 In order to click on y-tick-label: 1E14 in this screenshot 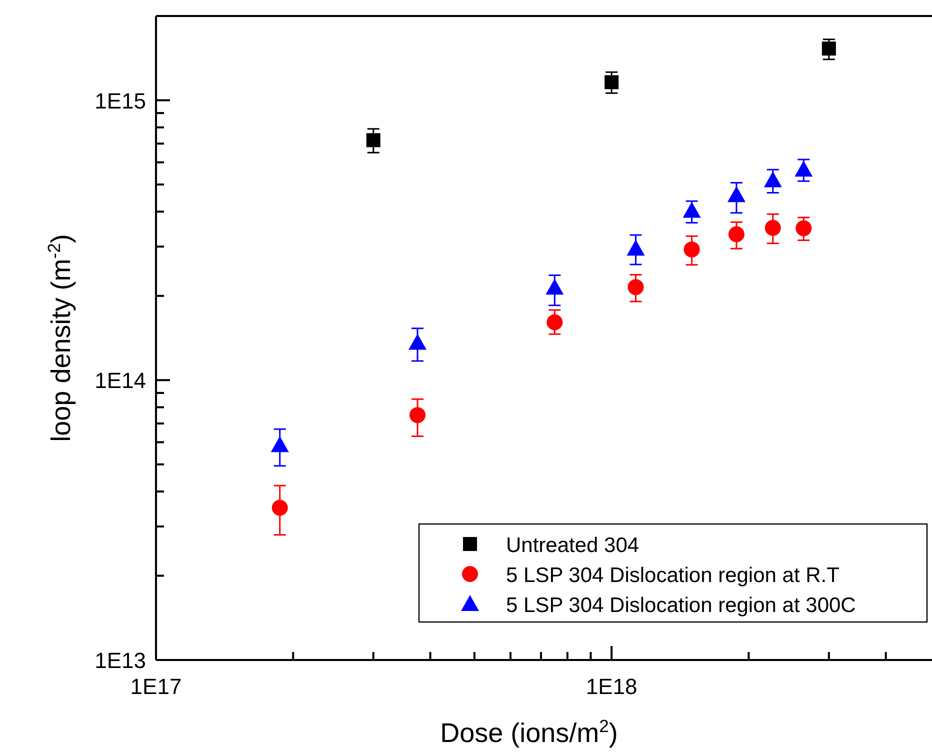, I will do `click(120, 381)`.